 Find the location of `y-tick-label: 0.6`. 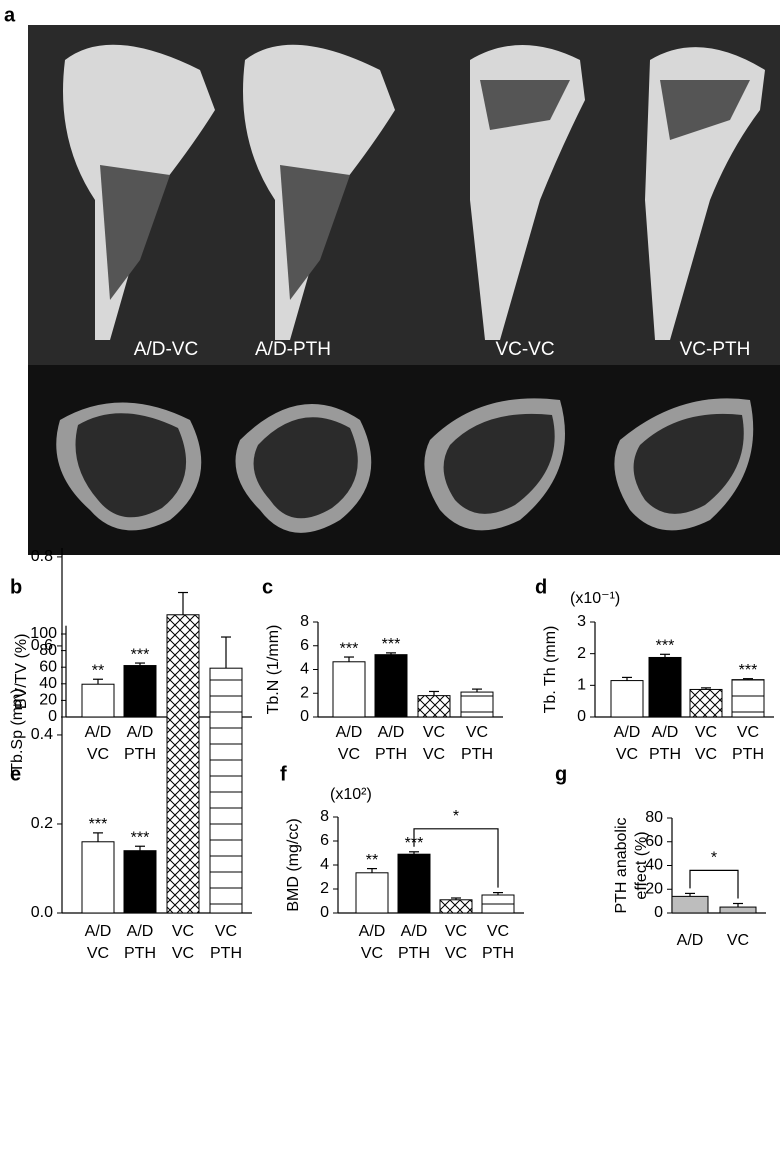

y-tick-label: 0.6 is located at coordinates (42, 645).